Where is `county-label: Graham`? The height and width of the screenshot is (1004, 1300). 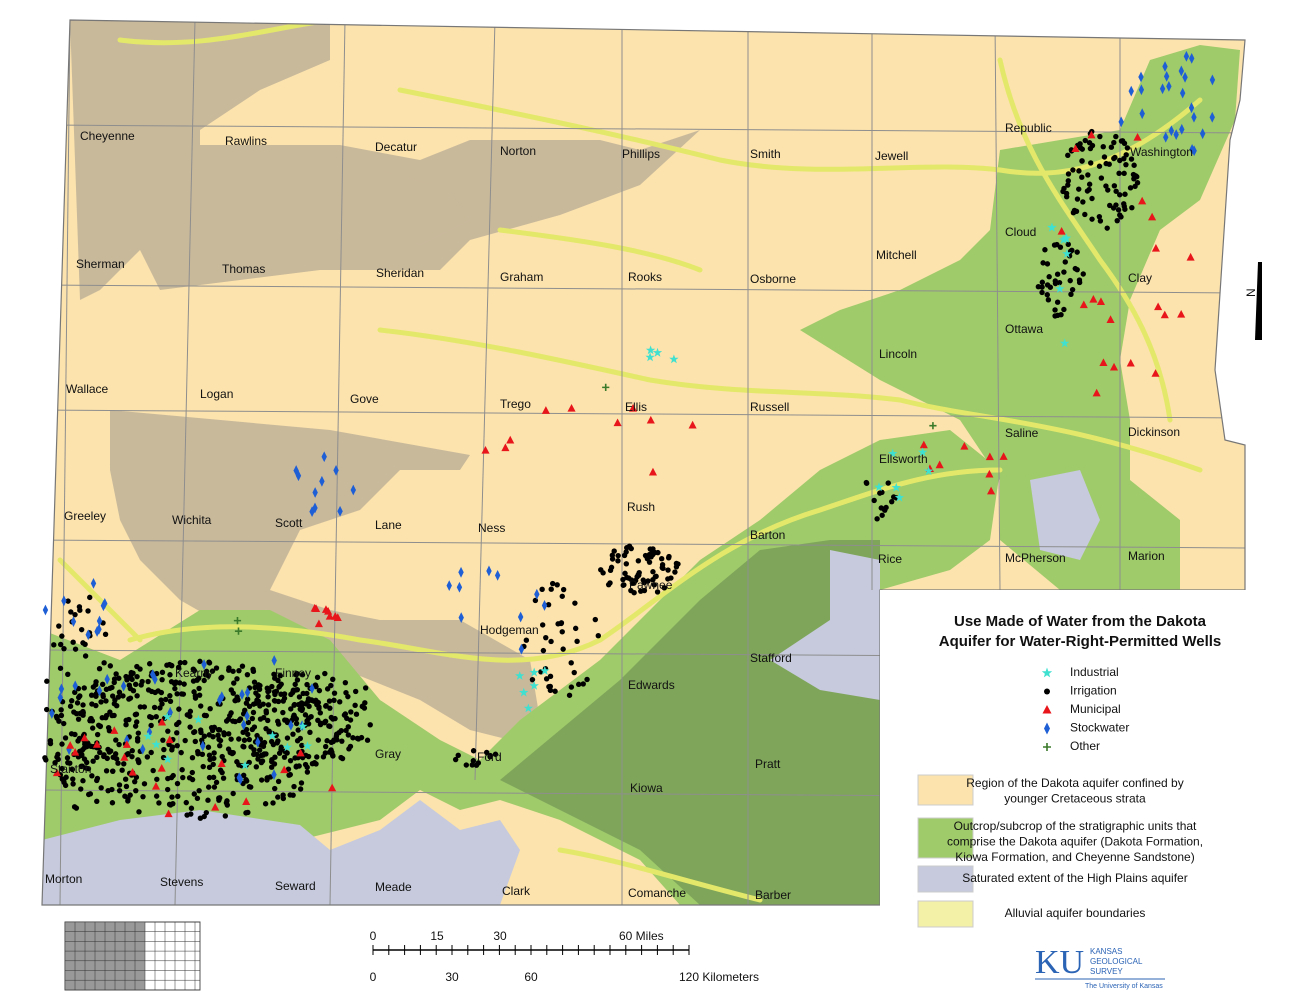
county-label: Graham is located at coordinates (521, 277).